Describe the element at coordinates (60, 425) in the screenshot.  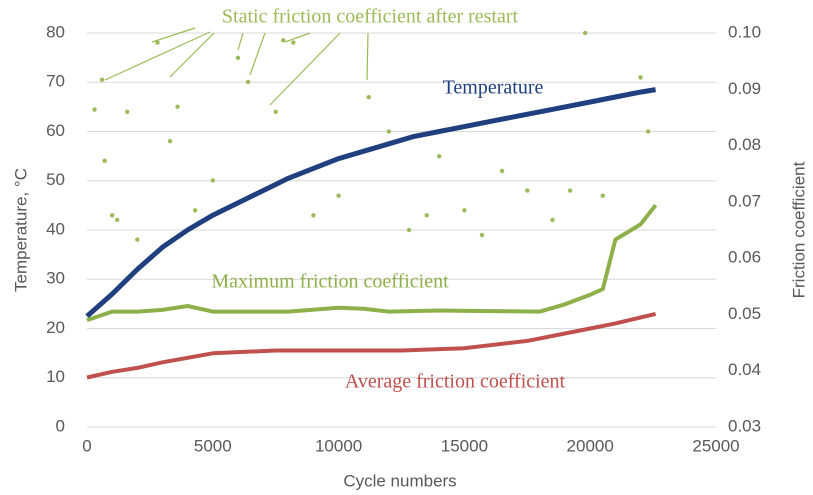
I see `y-tick-label: 0` at that location.